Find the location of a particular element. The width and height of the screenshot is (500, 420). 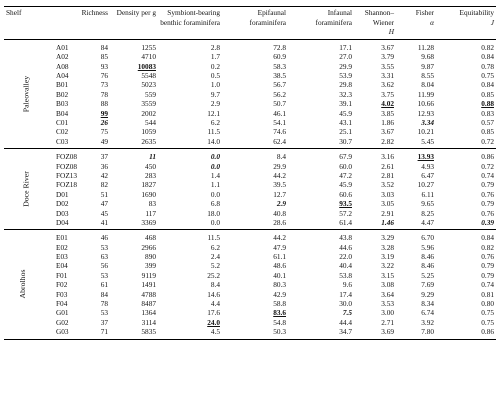

value-cell: 10.21 is located at coordinates (425, 132).